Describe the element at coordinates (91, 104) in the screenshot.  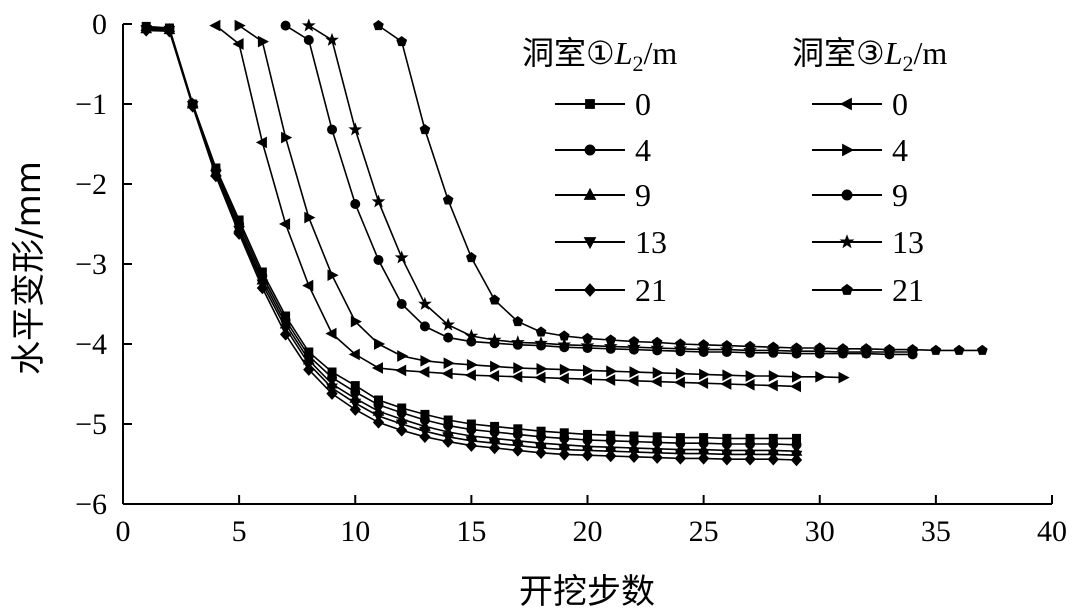
I see `y-tick-label: −1` at that location.